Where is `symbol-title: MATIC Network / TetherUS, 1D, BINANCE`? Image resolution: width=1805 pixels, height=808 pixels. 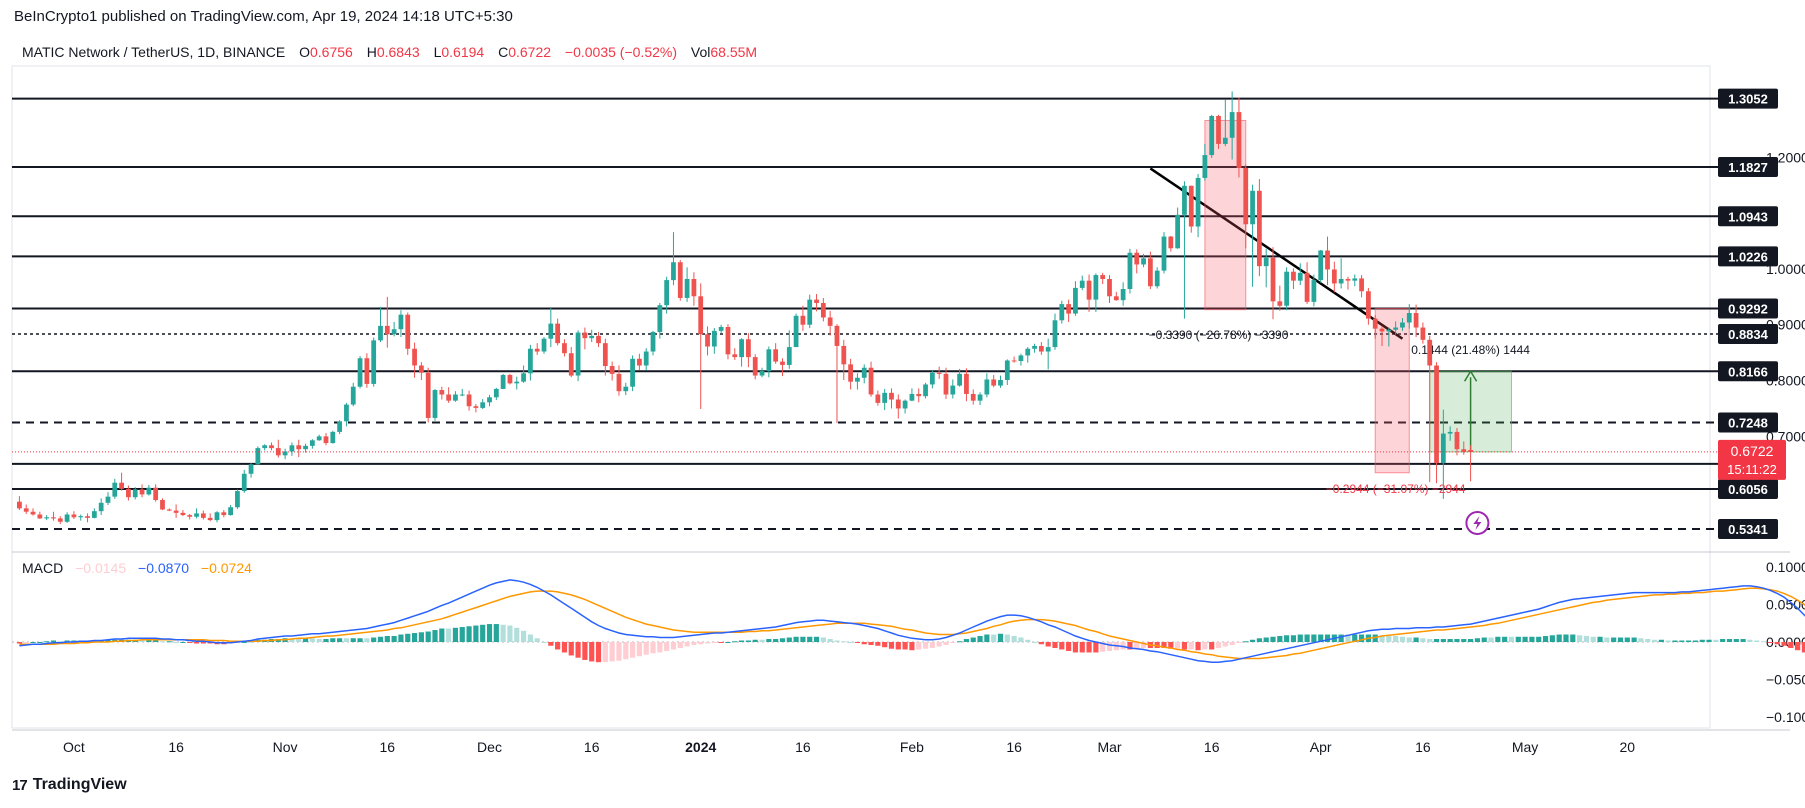 symbol-title: MATIC Network / TetherUS, 1D, BINANCE is located at coordinates (154, 52).